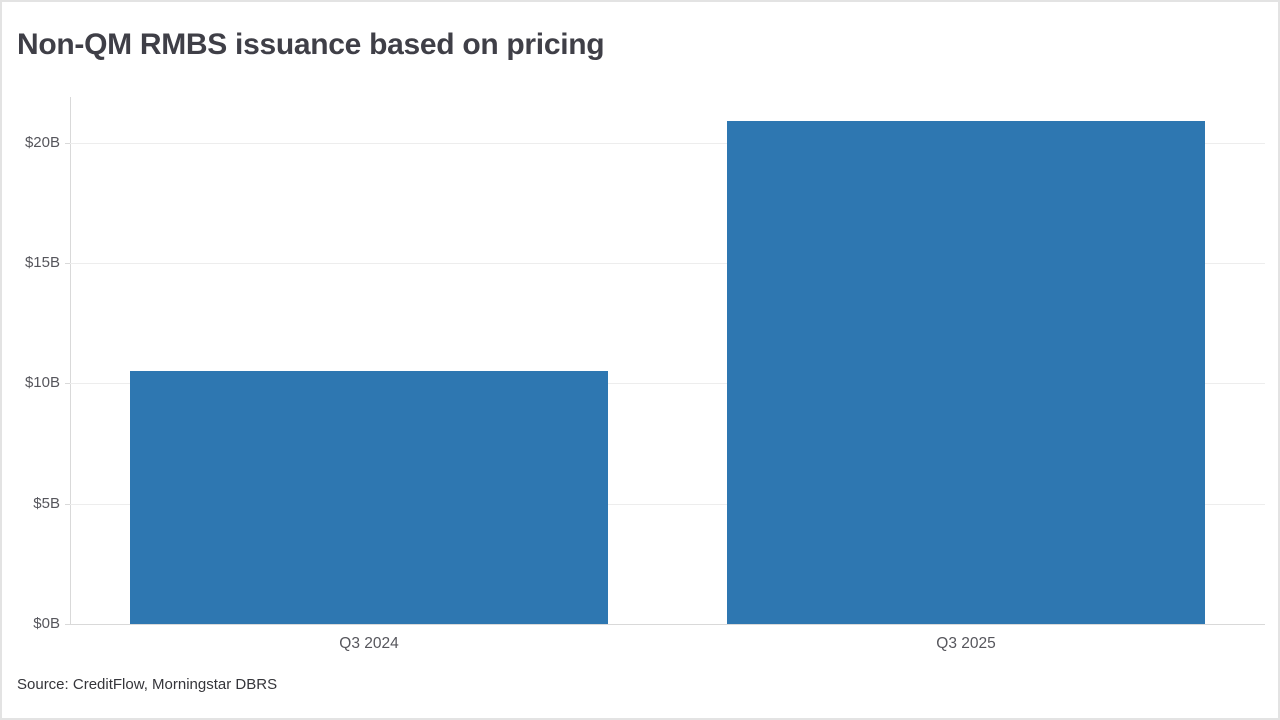 The width and height of the screenshot is (1280, 720). I want to click on x-axis-line, so click(667, 624).